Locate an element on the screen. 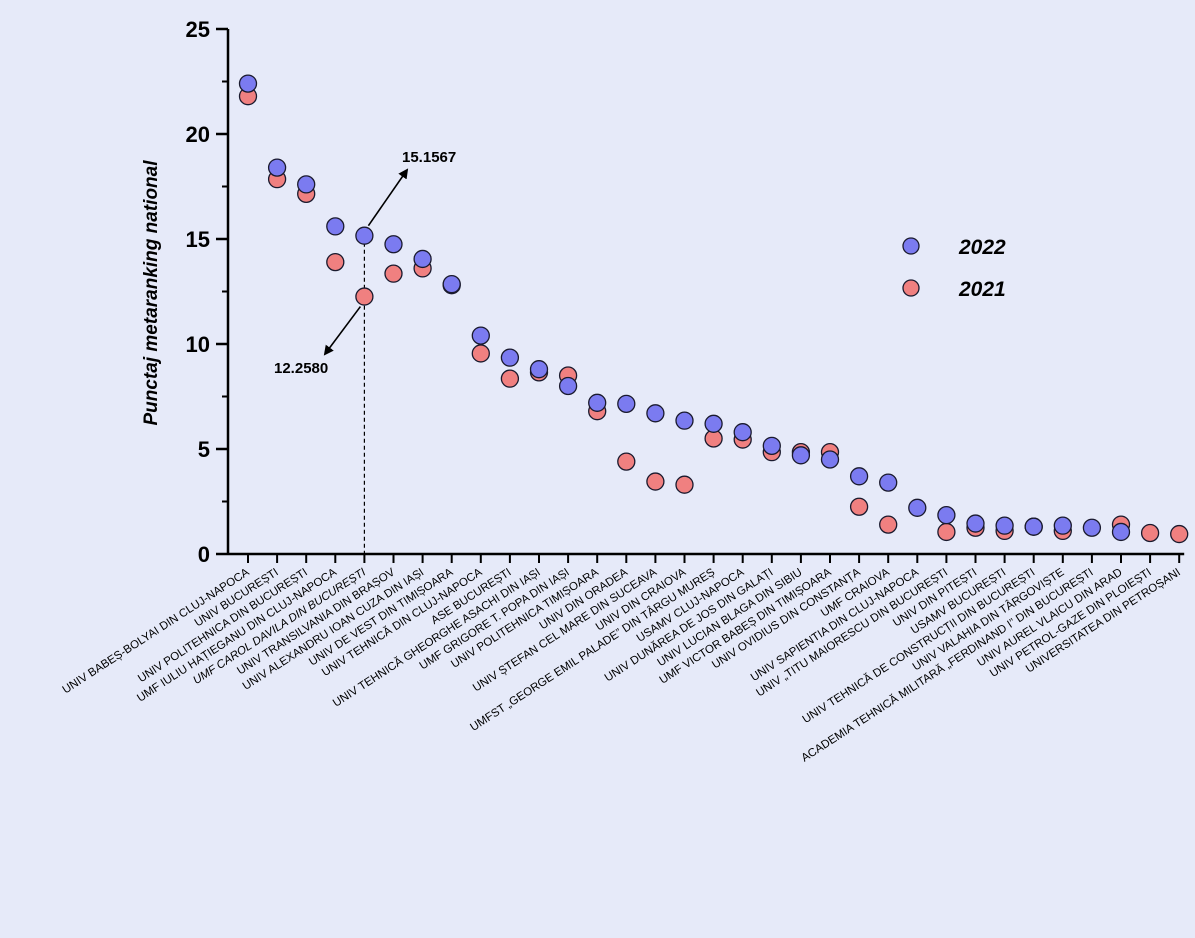 Image resolution: width=1195 pixels, height=938 pixels. legend-marker-2021 is located at coordinates (911, 288).